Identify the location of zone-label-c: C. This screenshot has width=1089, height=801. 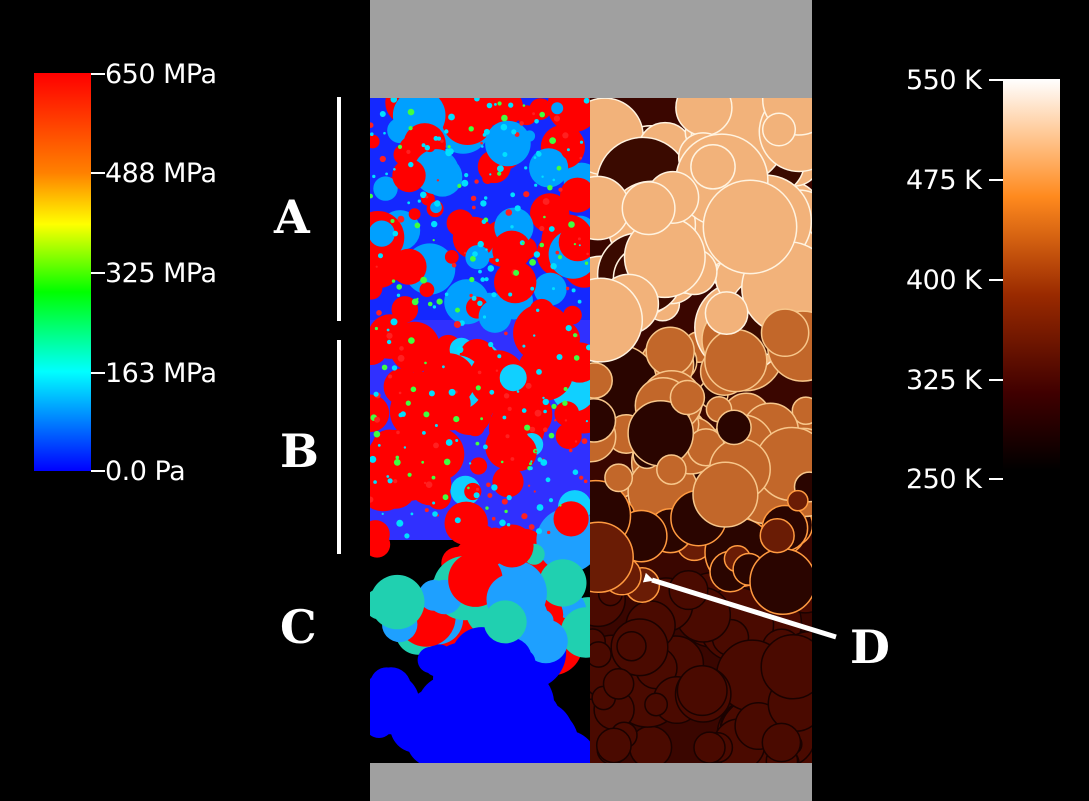
(298, 627).